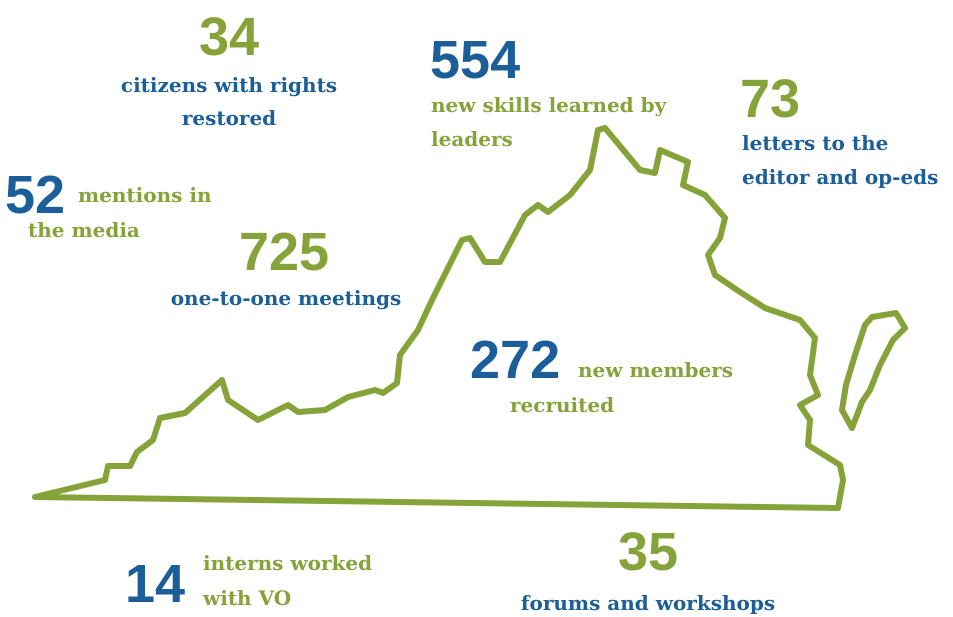 The width and height of the screenshot is (953, 617). What do you see at coordinates (145, 195) in the screenshot?
I see `stat-label: mentions in` at bounding box center [145, 195].